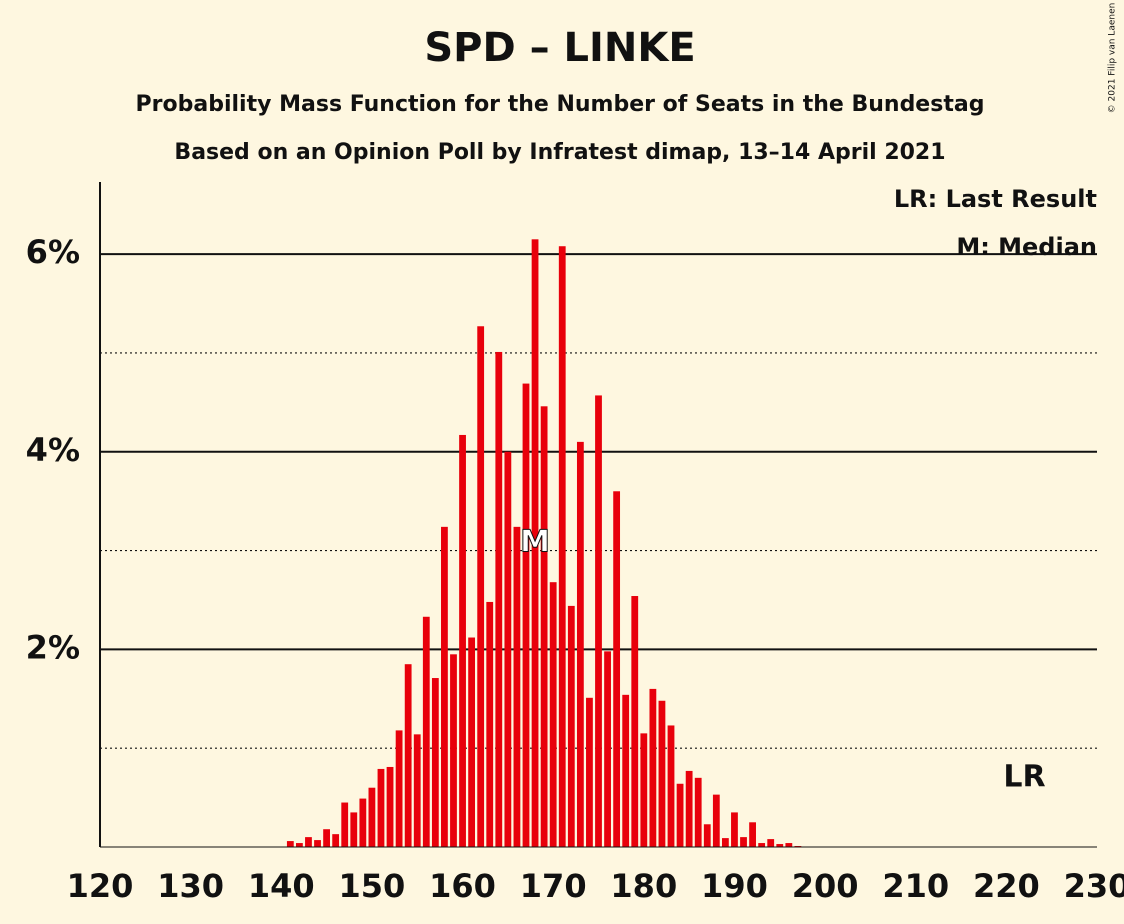 The height and width of the screenshot is (924, 1124). What do you see at coordinates (995, 199) in the screenshot?
I see `legend-entry: LR: Last Result` at bounding box center [995, 199].